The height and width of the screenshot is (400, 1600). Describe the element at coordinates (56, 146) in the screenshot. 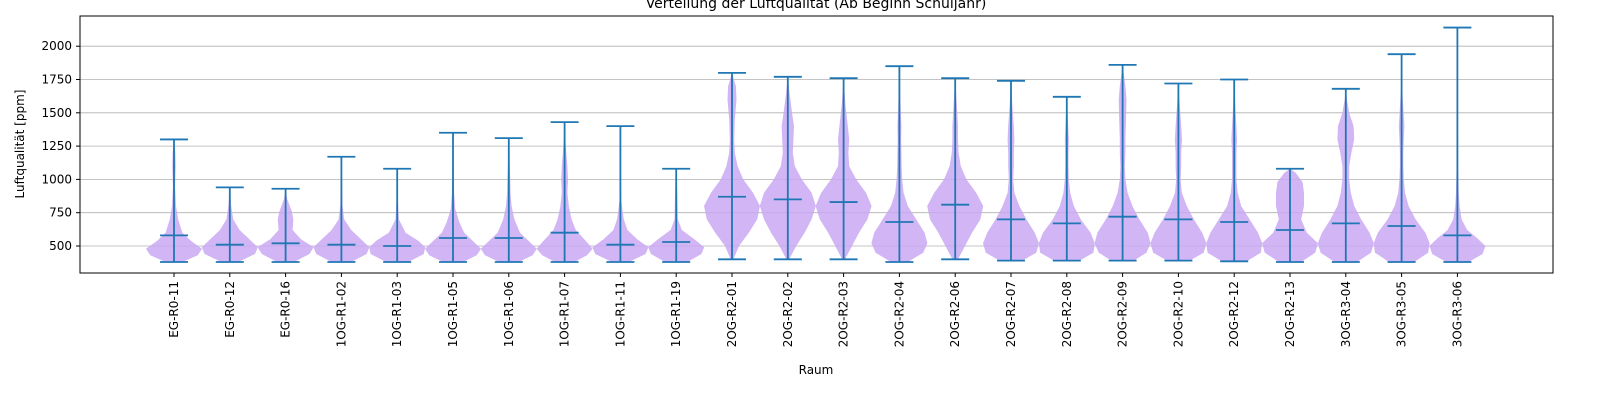

I see `y-tick-label: 1250` at that location.